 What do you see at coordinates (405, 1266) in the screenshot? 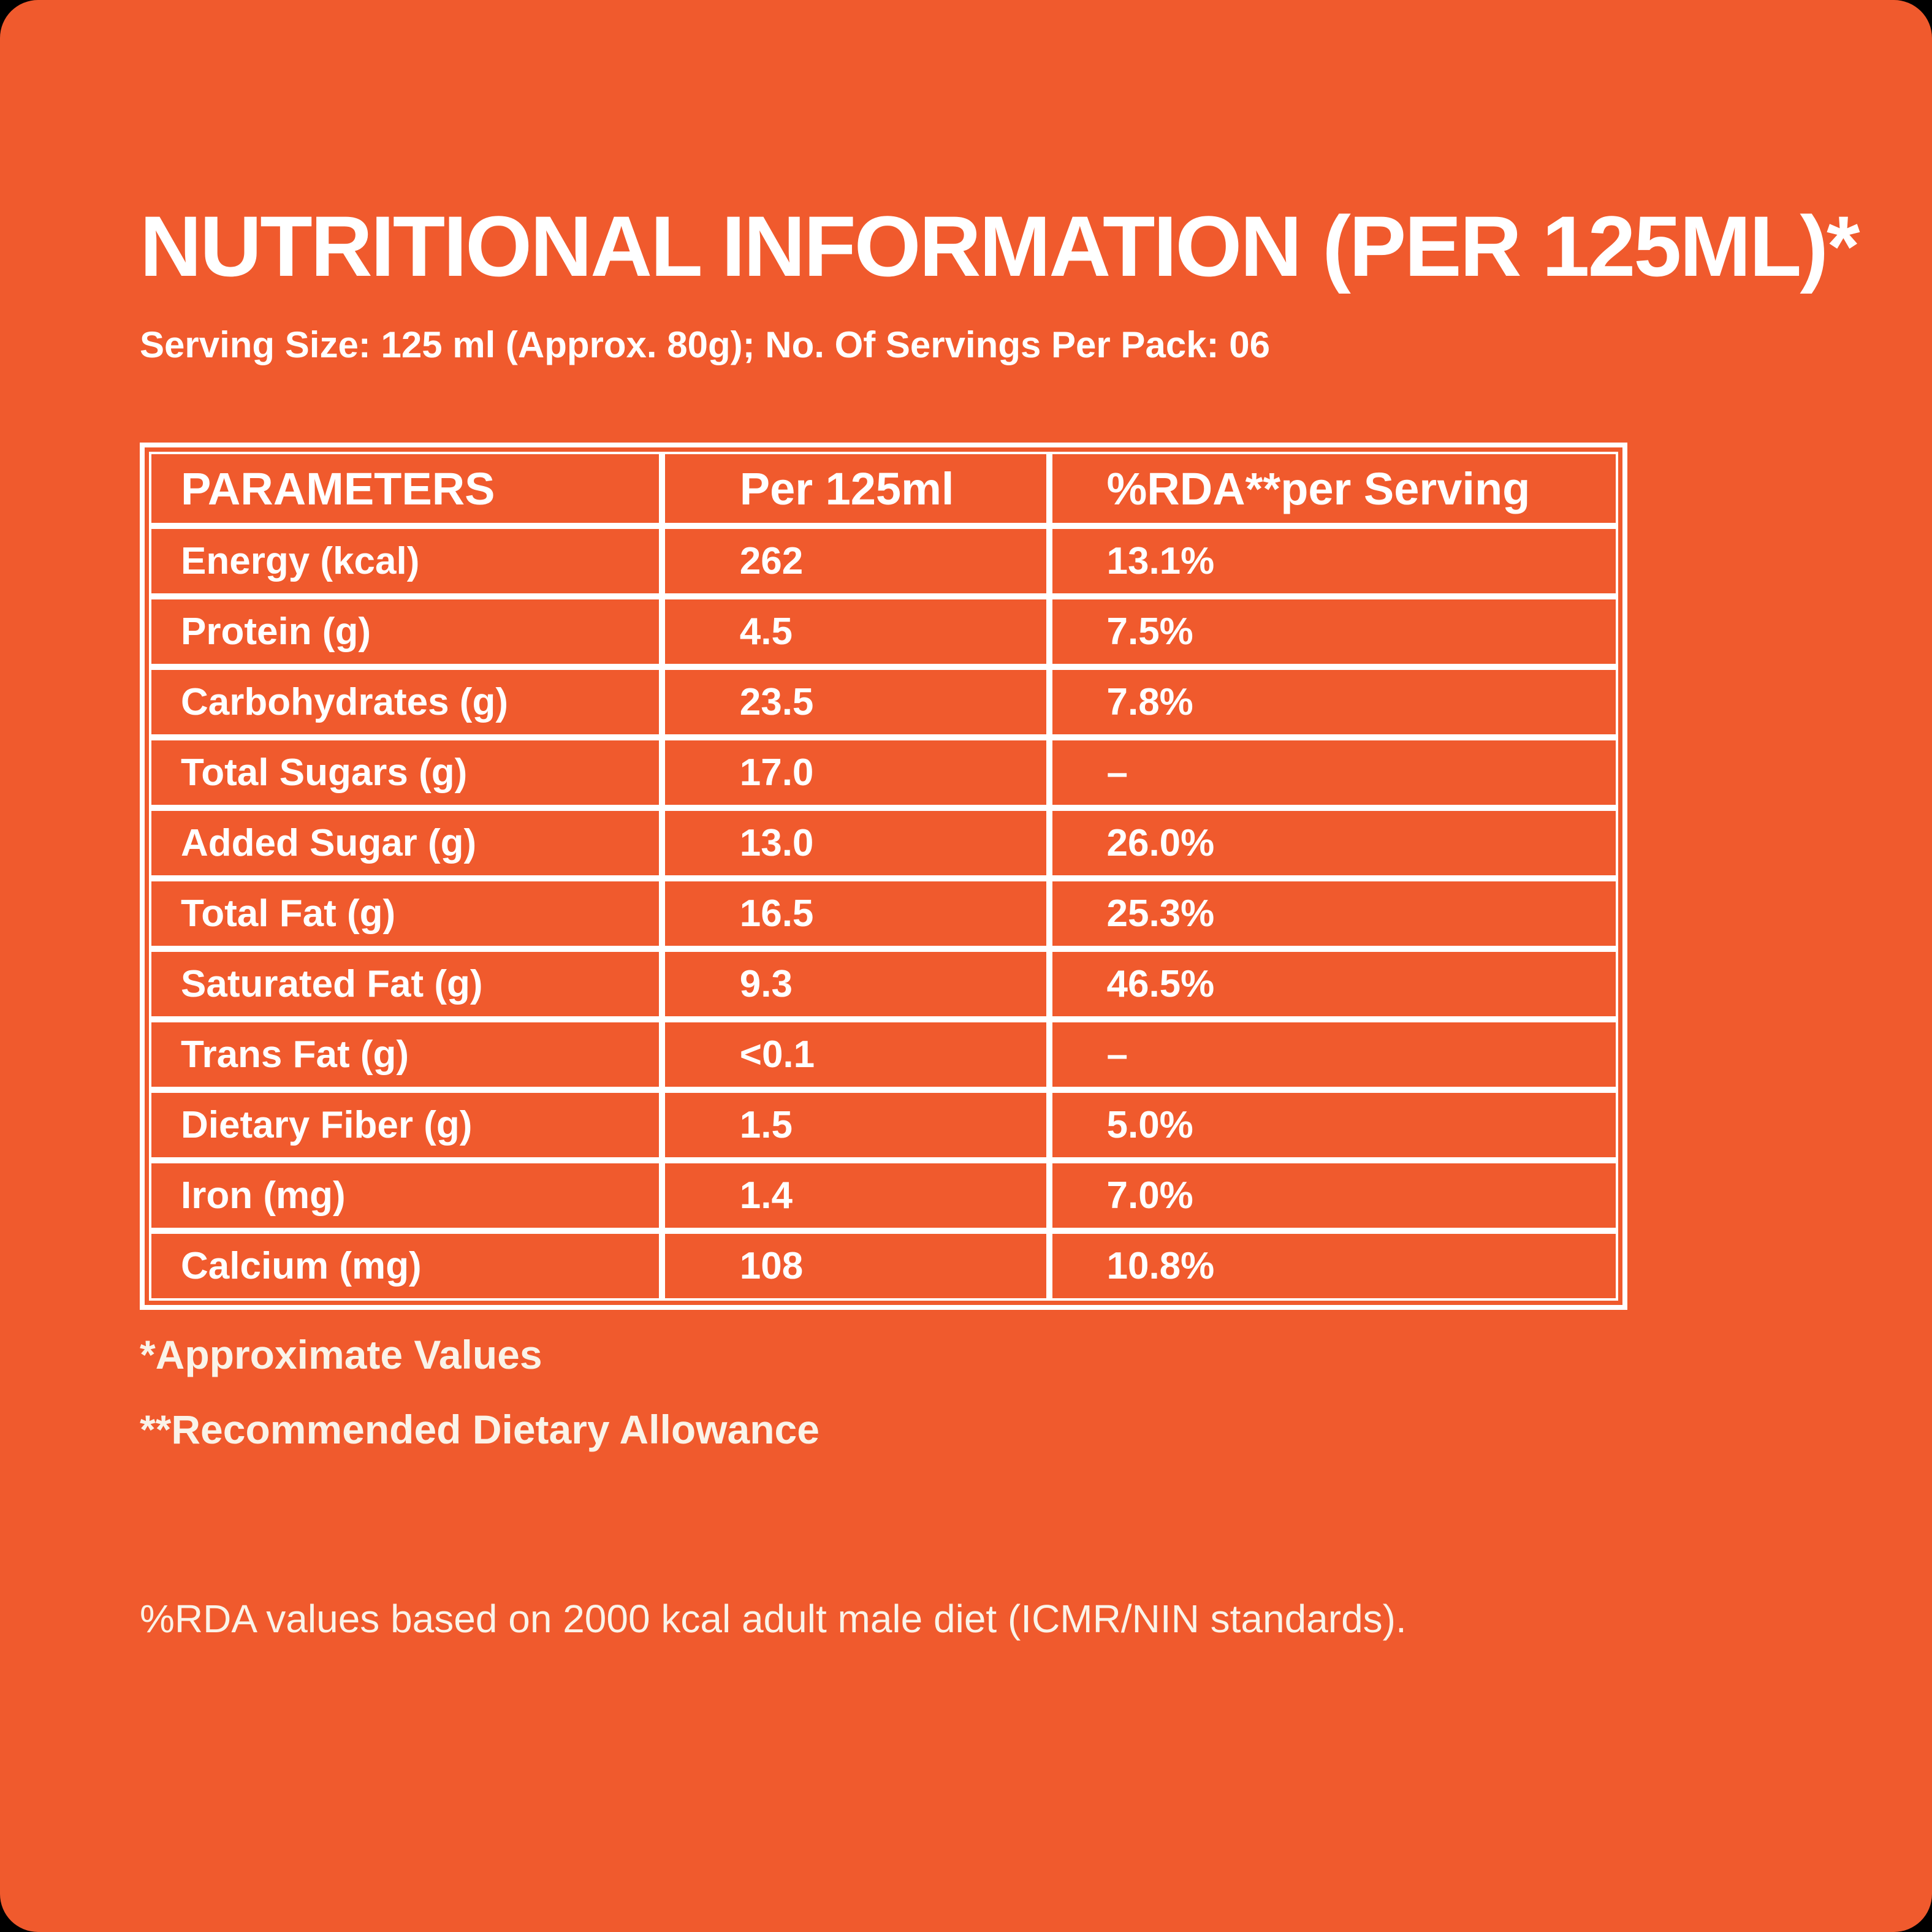
I see `table-row-parameter-cell: Calcium (mg)` at bounding box center [405, 1266].